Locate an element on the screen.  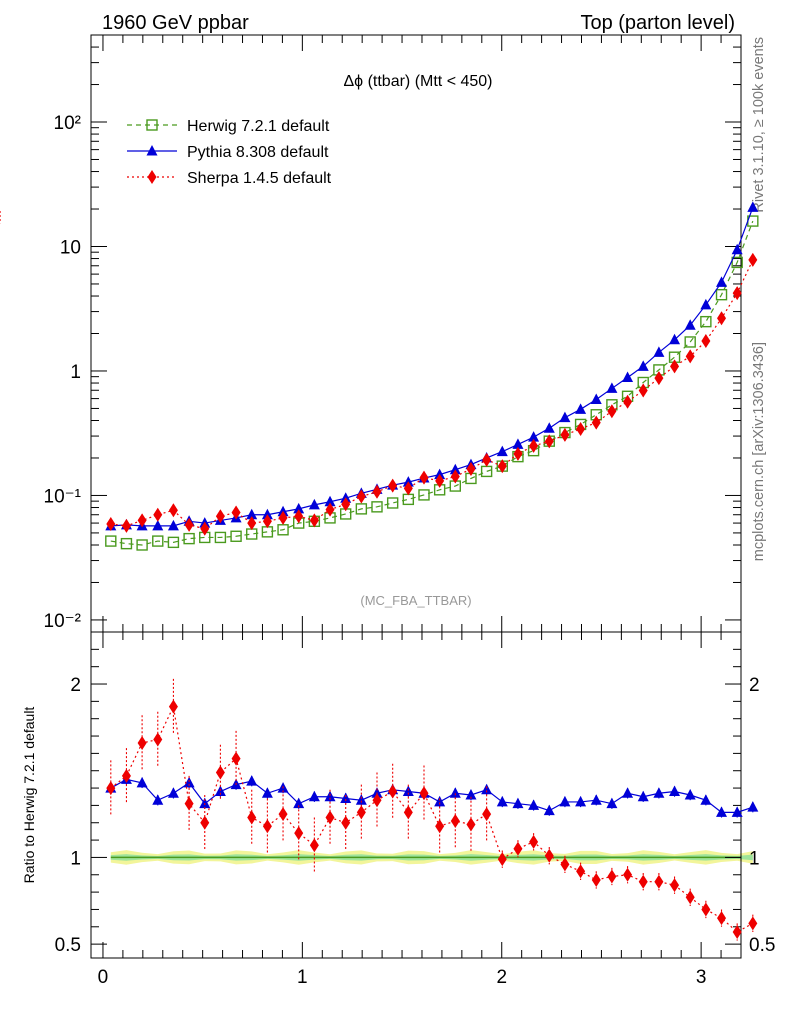
ratio-ylabel: Ratio to Herwig 7.2.1 default is located at coordinates (29, 795).